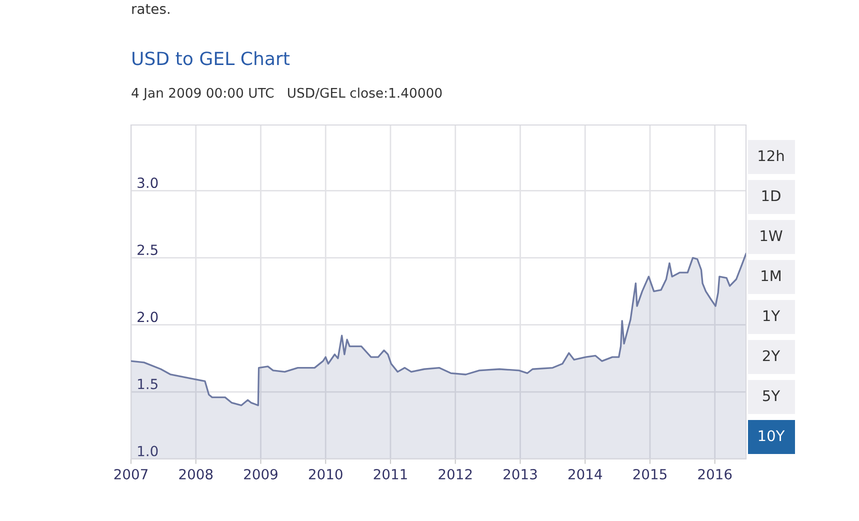  What do you see at coordinates (151, 9) in the screenshot?
I see `chart-subtitle: rates.` at bounding box center [151, 9].